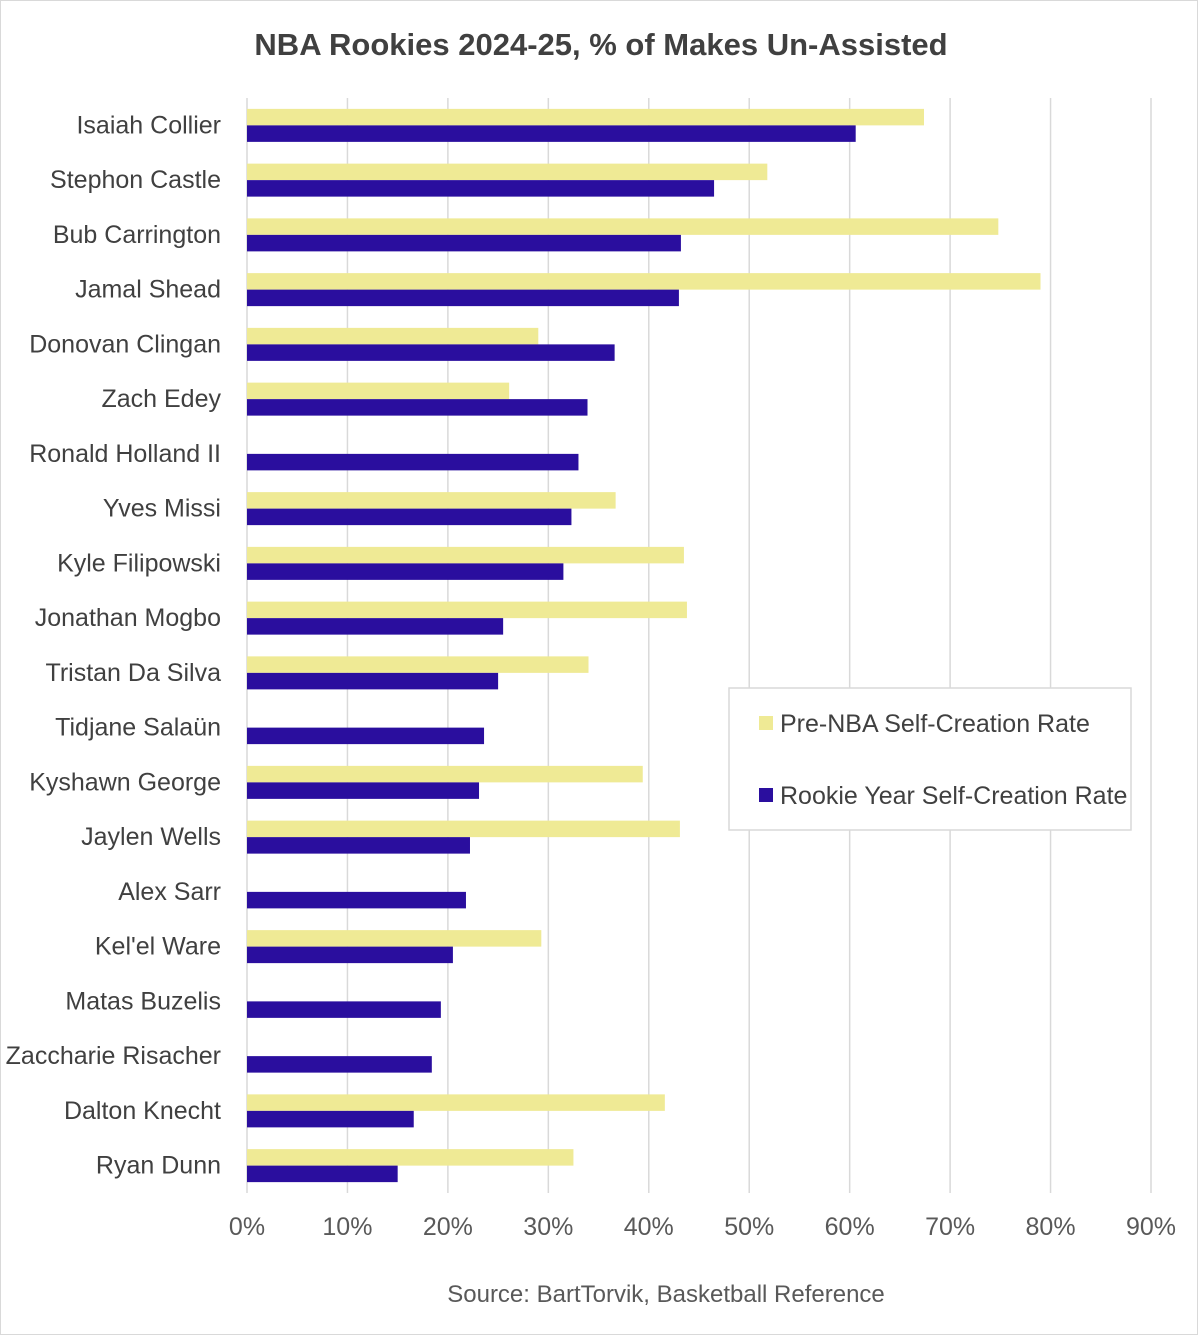 This screenshot has height=1336, width=1198. I want to click on legend-box, so click(930, 759).